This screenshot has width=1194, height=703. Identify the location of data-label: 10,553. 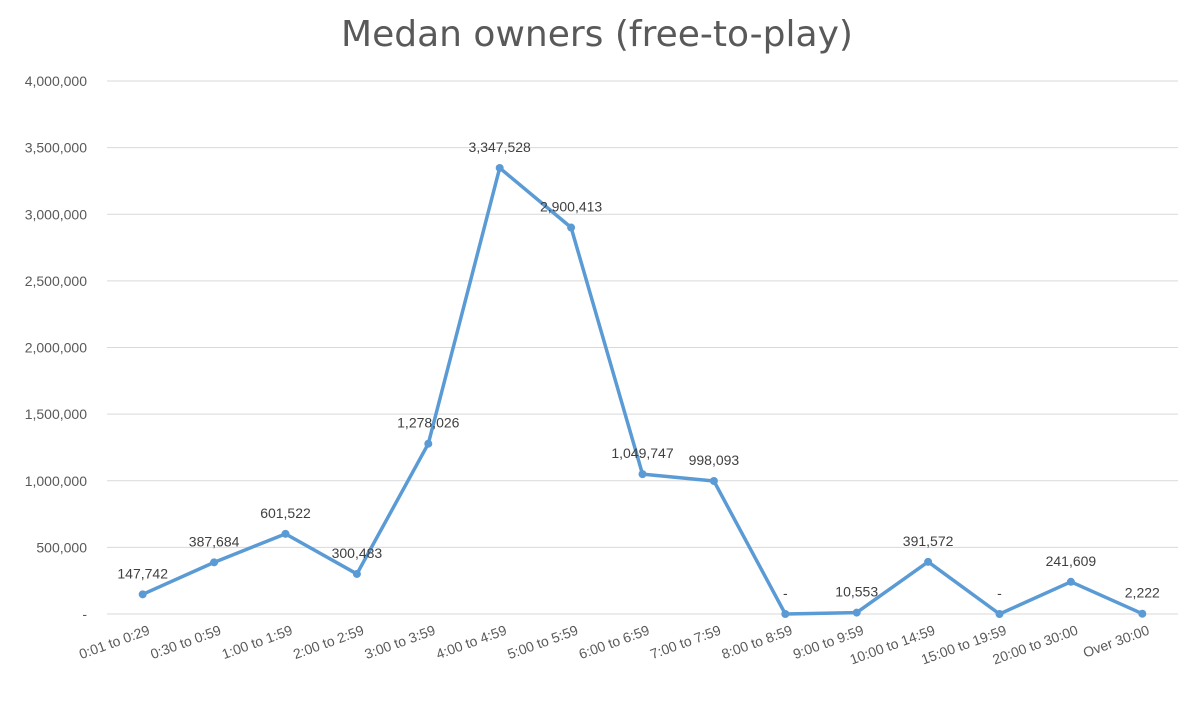
(856, 592).